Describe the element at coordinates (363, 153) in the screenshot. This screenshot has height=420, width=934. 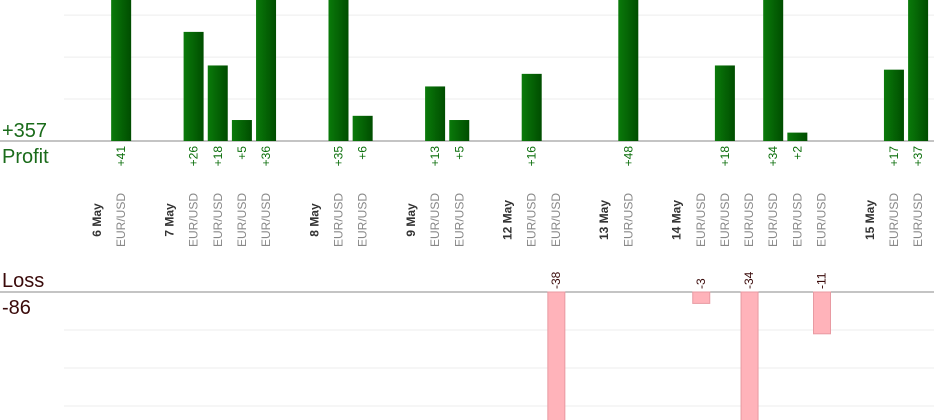
I see `profit-value: +6` at that location.